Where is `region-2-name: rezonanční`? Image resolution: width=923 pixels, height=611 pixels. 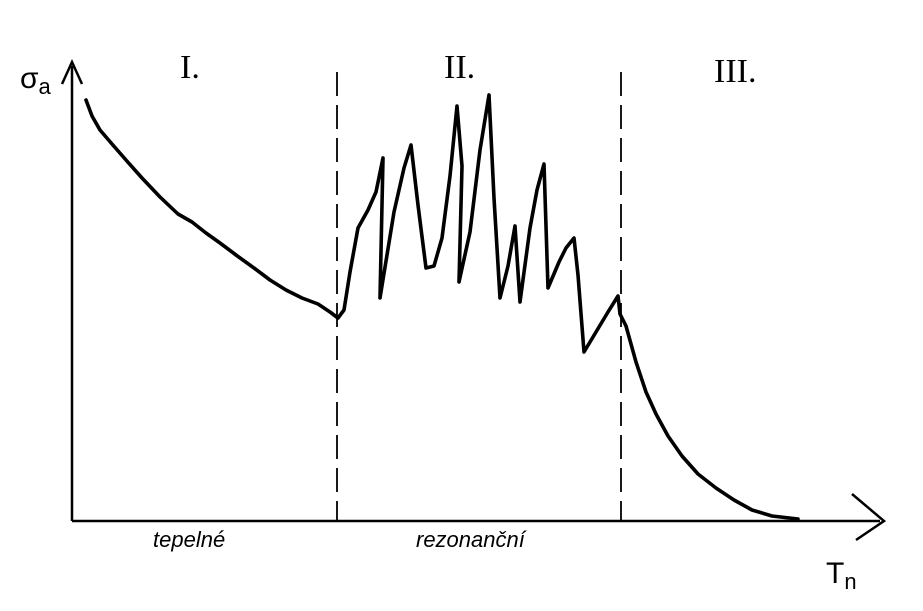 region-2-name: rezonanční is located at coordinates (471, 539).